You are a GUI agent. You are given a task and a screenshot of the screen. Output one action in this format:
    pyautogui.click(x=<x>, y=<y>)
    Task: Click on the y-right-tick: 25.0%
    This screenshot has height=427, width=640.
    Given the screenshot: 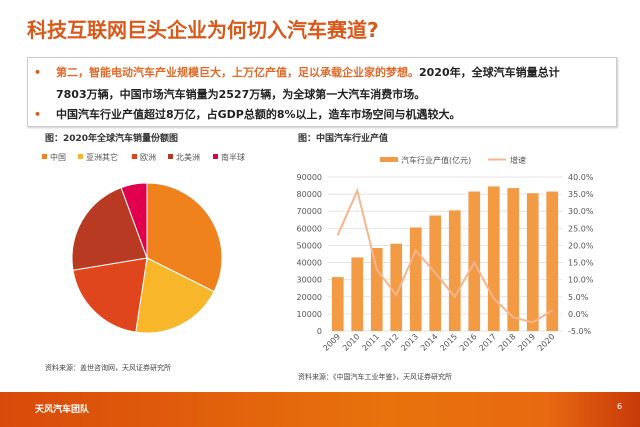 What is the action you would take?
    pyautogui.click(x=581, y=228)
    